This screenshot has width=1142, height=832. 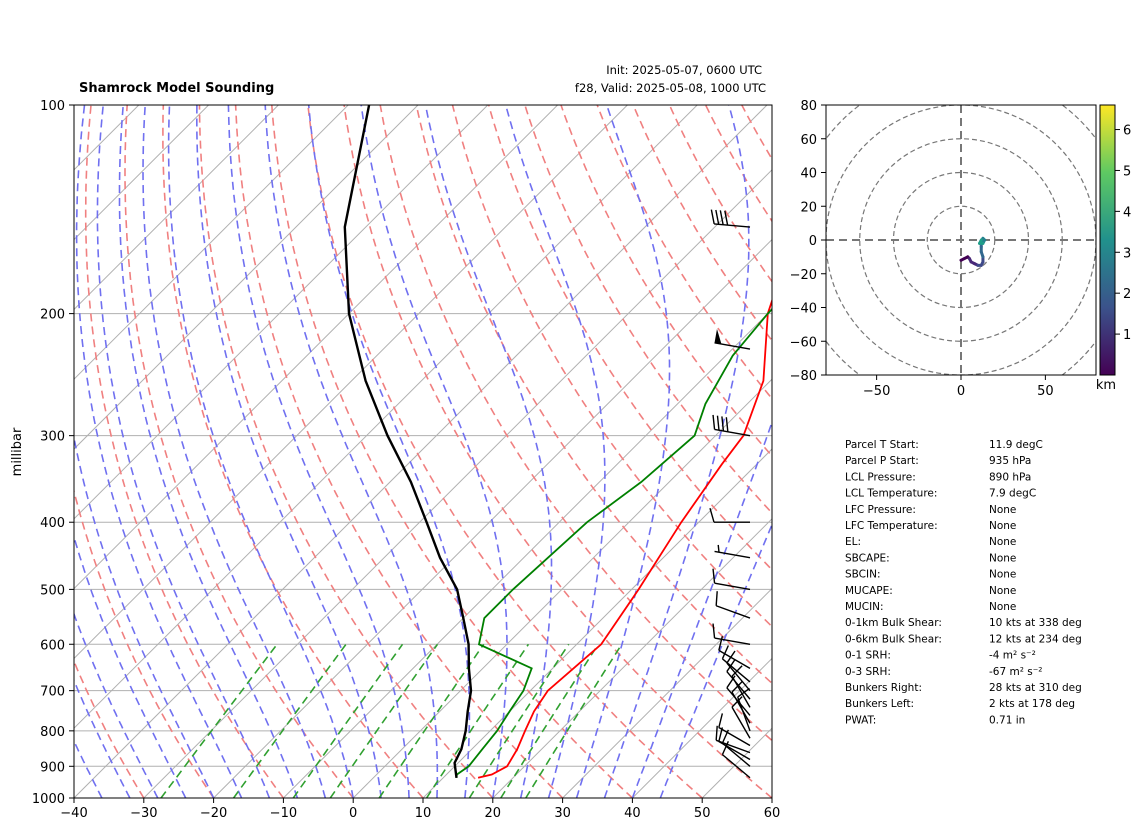 I want to click on x-tick-label: −10, so click(x=283, y=813).